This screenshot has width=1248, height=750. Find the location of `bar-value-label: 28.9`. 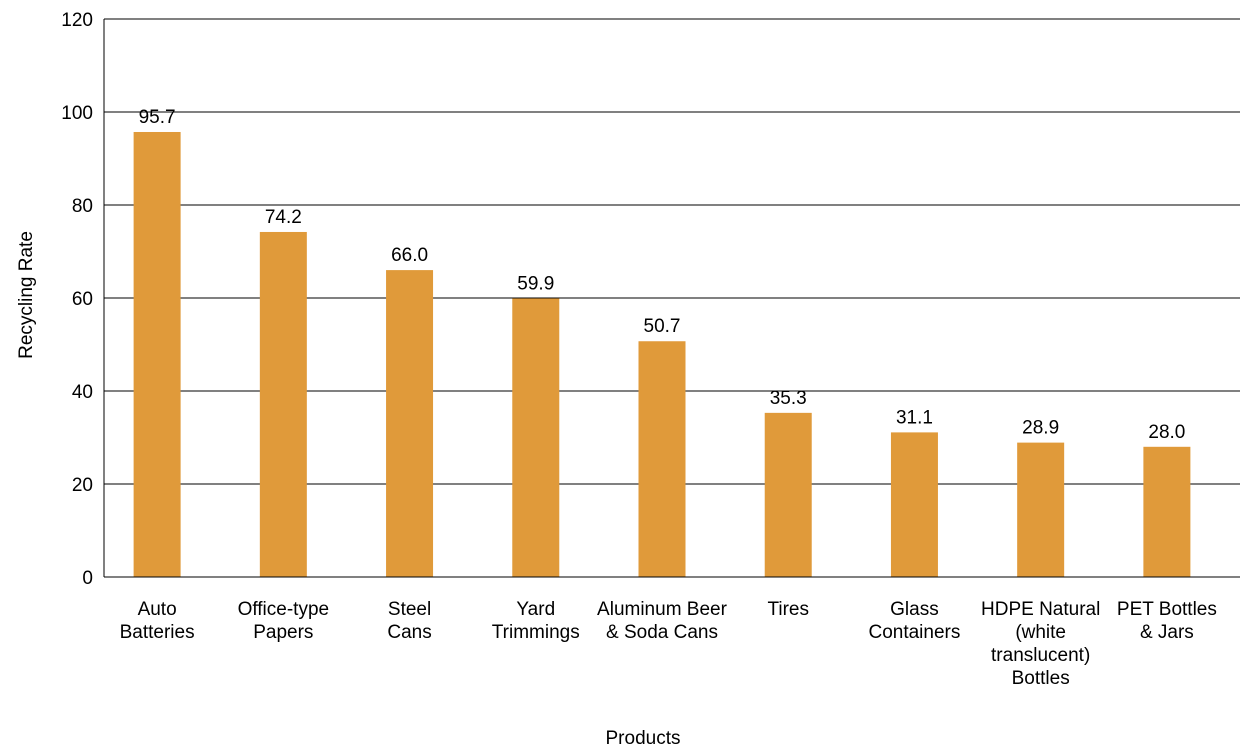

bar-value-label: 28.9 is located at coordinates (1040, 428).